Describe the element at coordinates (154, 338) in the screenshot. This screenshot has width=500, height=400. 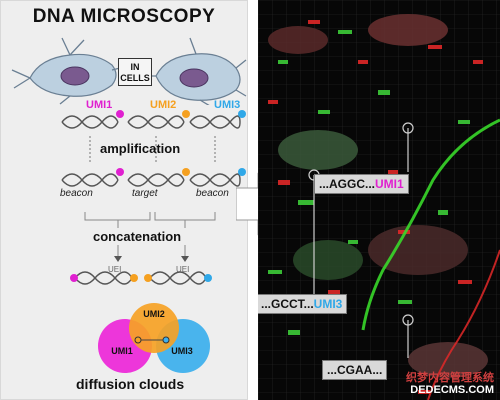
I see `diffusion-circles` at that location.